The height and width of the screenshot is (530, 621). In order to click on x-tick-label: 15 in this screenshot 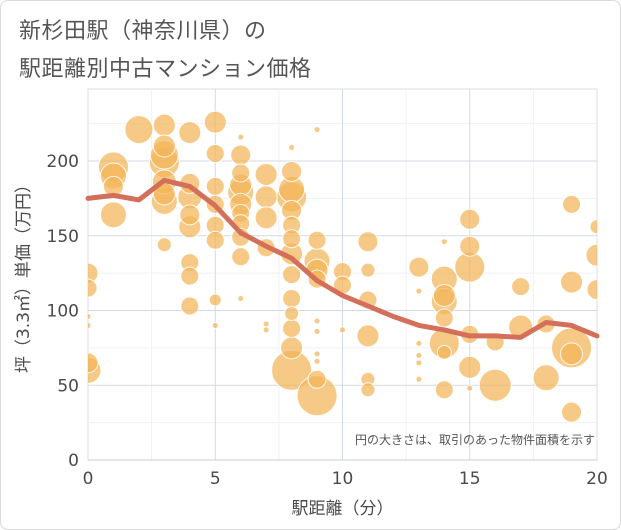, I will do `click(470, 479)`.